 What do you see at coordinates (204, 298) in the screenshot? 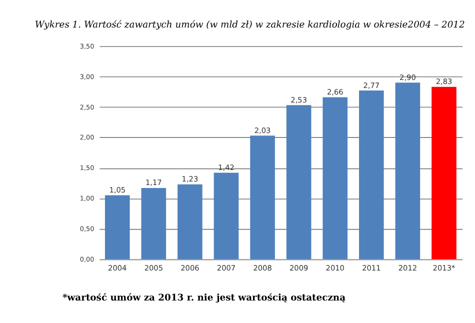
I see `text: *wartość umów za 2013 r. nie jest wartością ostateczną` at bounding box center [204, 298].